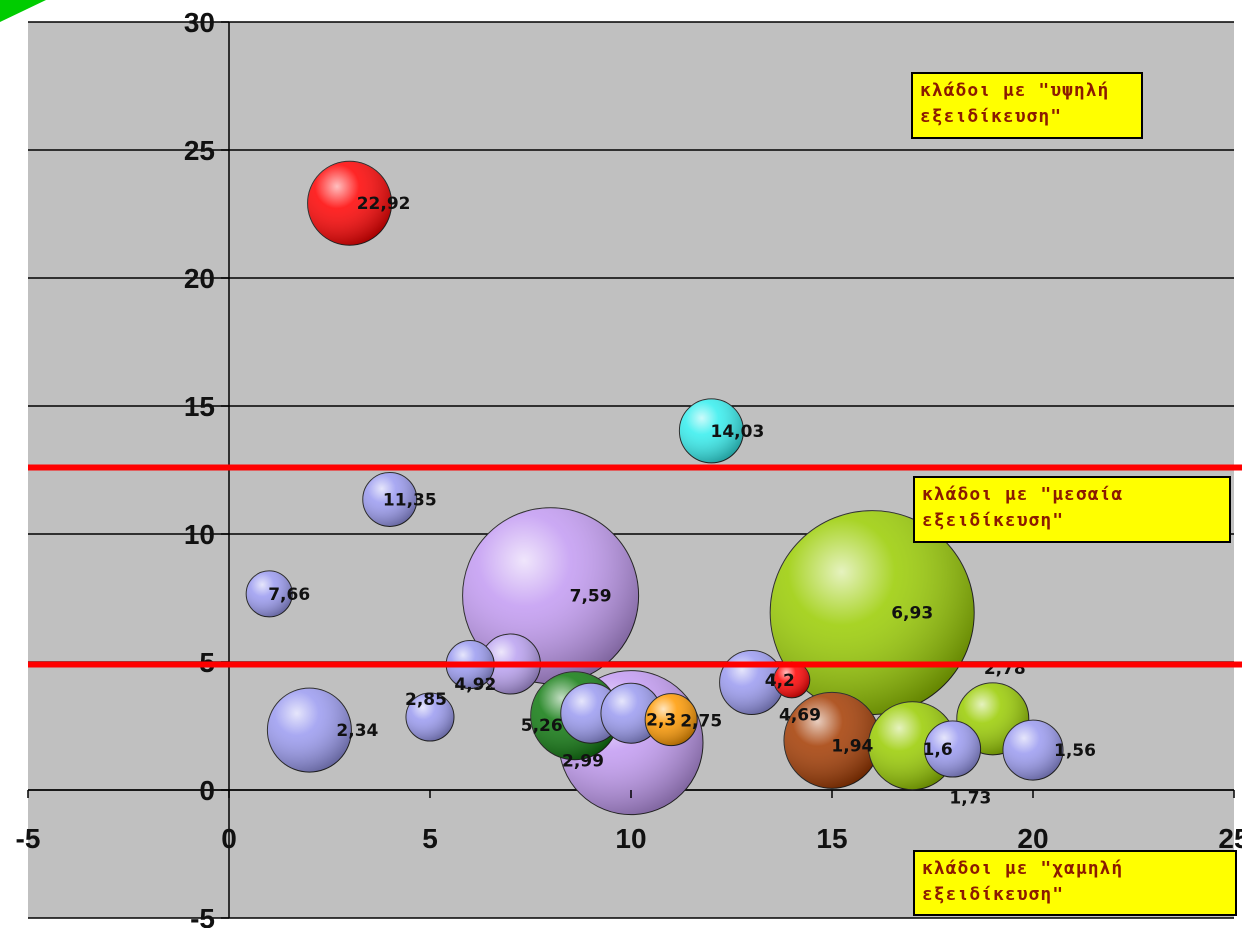 The image size is (1242, 928). I want to click on annotation-high-specialization: κλάδοι με "υψηλή εξειδίκευση", so click(1027, 105).